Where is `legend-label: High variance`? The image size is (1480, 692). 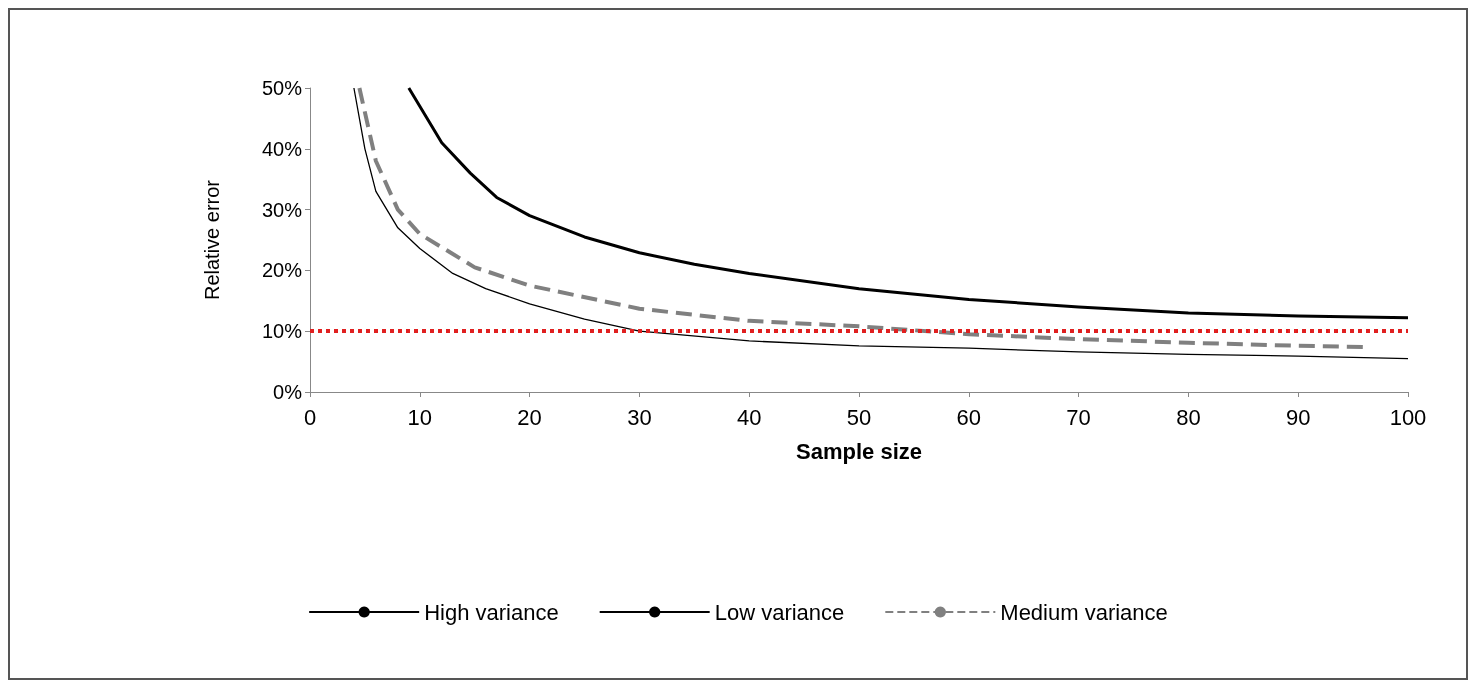 legend-label: High variance is located at coordinates (491, 612).